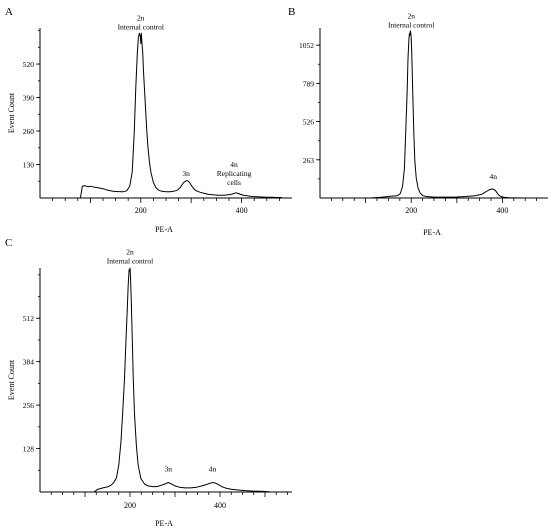  What do you see at coordinates (8, 243) in the screenshot?
I see `panel-letter-c: C` at bounding box center [8, 243].